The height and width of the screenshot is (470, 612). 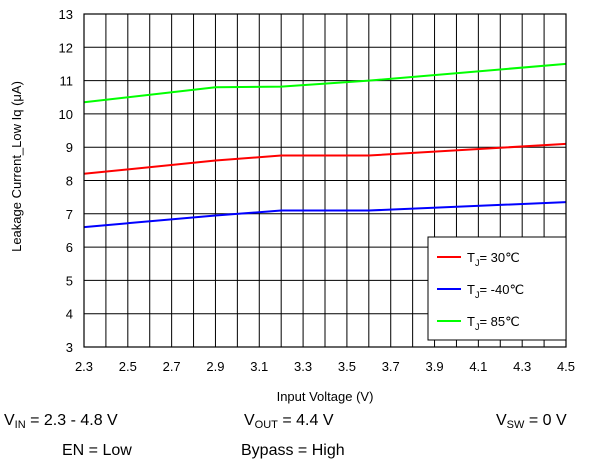 I want to click on en-condition: EN = Low, so click(x=97, y=450).